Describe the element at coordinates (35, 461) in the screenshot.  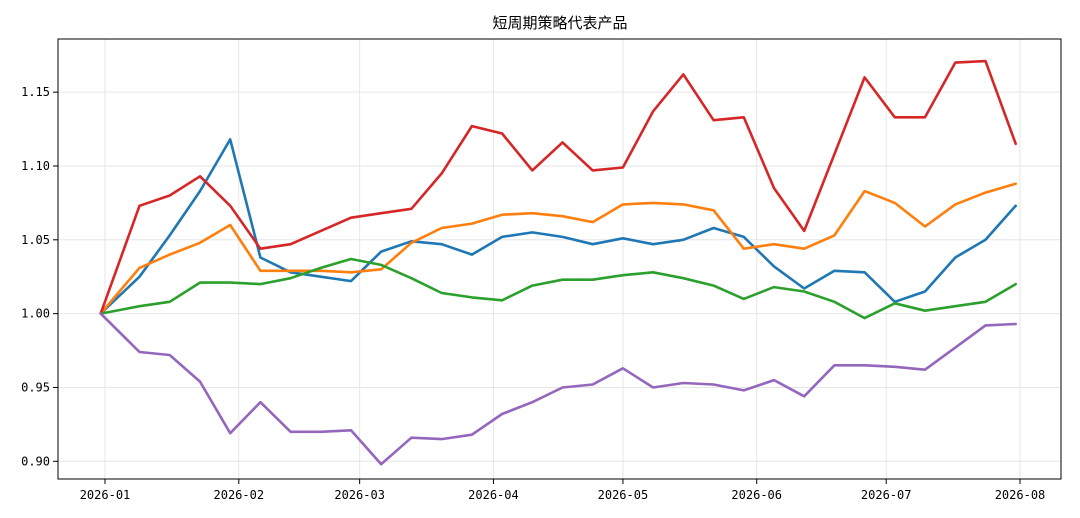
I see `y-tick-label: 0.90` at that location.